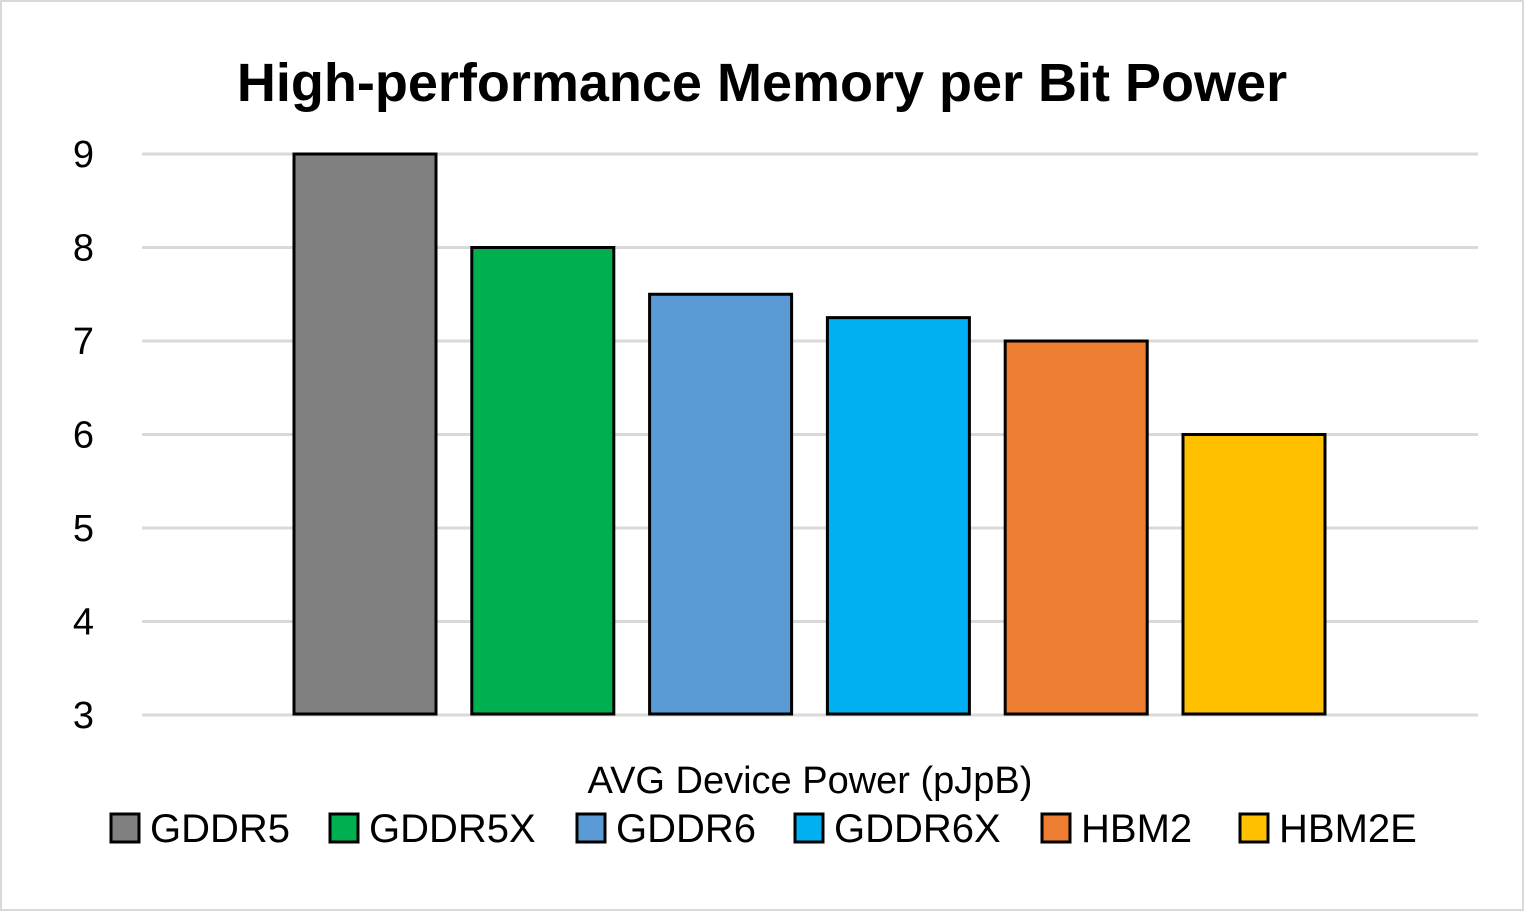 The width and height of the screenshot is (1524, 911). Describe the element at coordinates (721, 504) in the screenshot. I see `bar-gddr6` at that location.